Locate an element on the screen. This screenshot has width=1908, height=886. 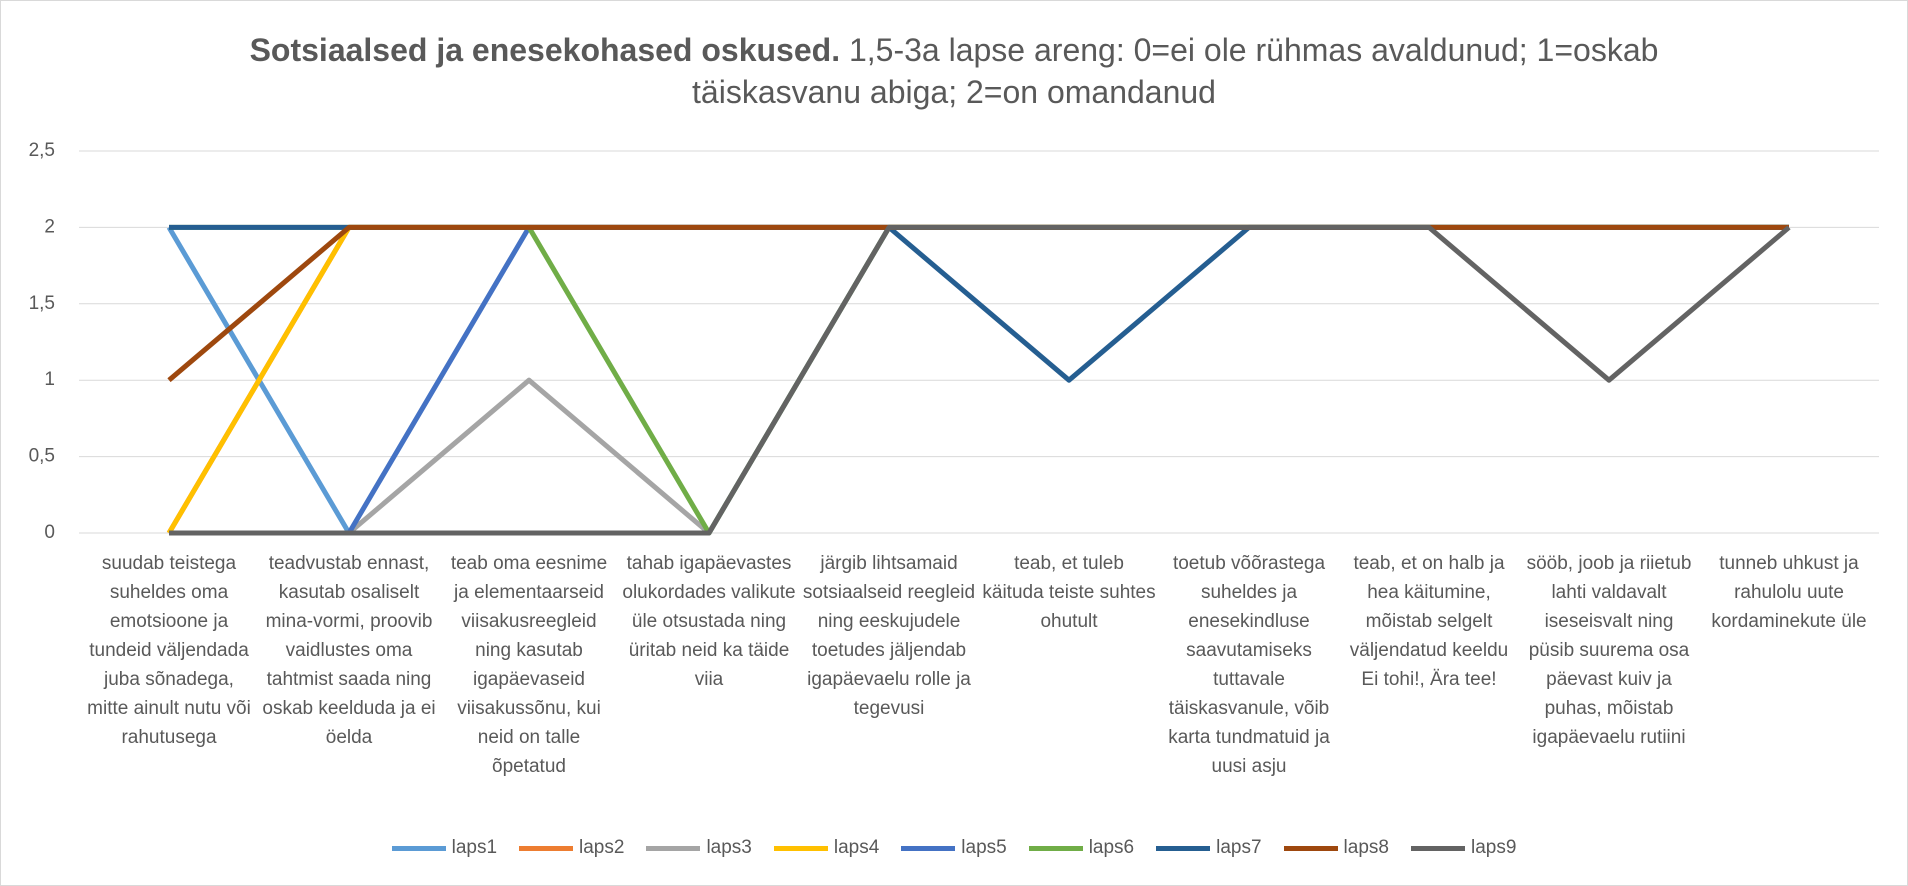
y-tick-label: 1 is located at coordinates (49, 379).